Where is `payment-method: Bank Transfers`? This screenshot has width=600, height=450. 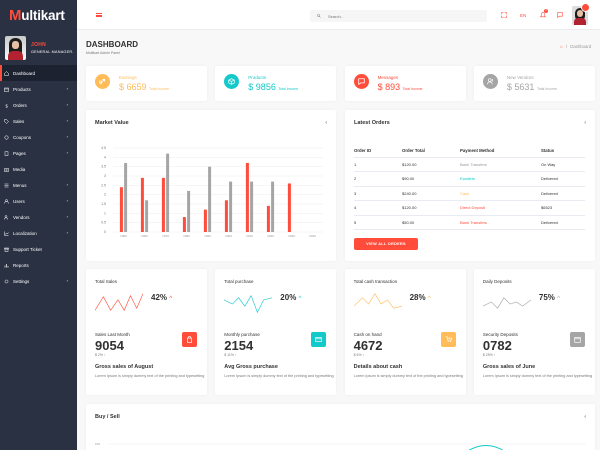
payment-method: Bank Transfers is located at coordinates (500, 222).